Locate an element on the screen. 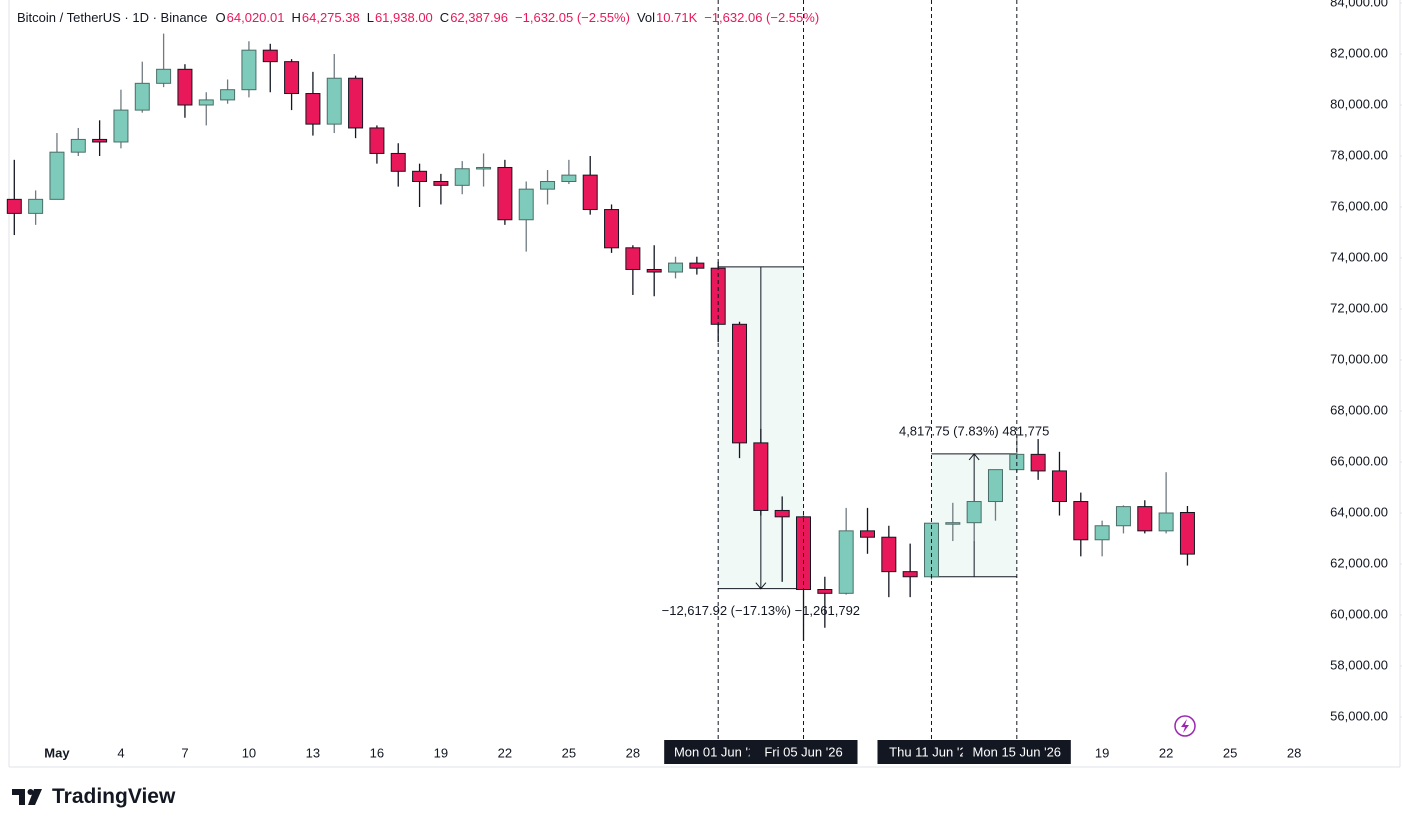  alert-icon is located at coordinates (1185, 726).